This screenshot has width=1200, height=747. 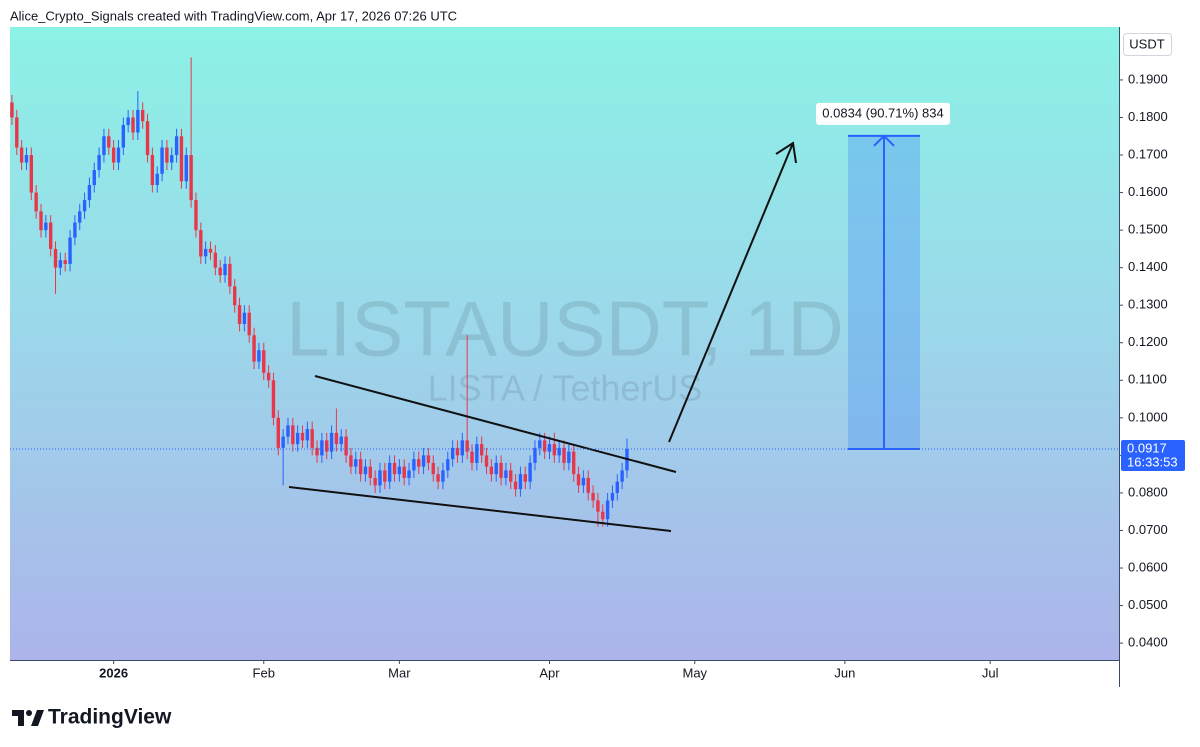 I want to click on measure-label: 0.0834 (90.71%) 834, so click(x=882, y=112).